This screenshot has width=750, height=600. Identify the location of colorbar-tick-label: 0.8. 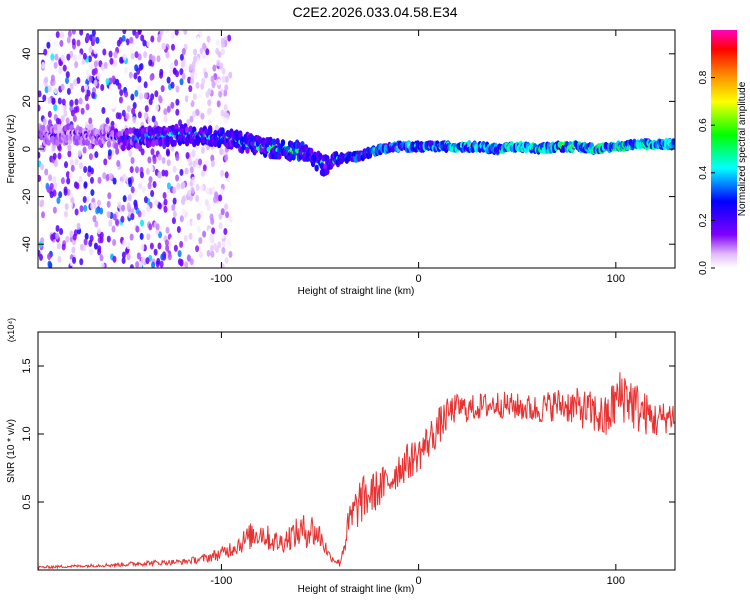
(703, 77).